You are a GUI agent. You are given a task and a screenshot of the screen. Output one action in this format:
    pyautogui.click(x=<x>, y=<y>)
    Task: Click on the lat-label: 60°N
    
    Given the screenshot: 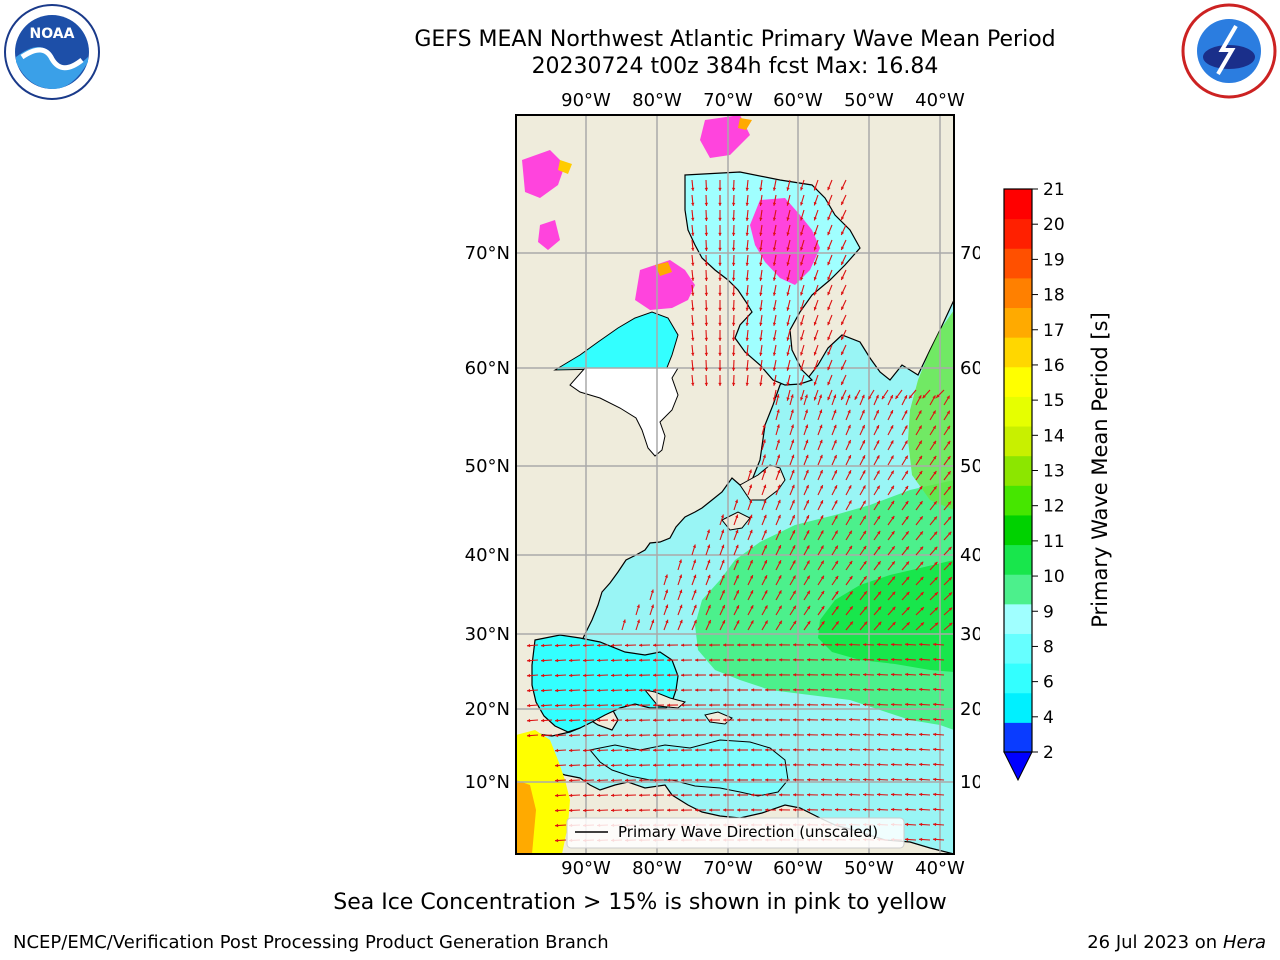 What is the action you would take?
    pyautogui.click(x=970, y=368)
    